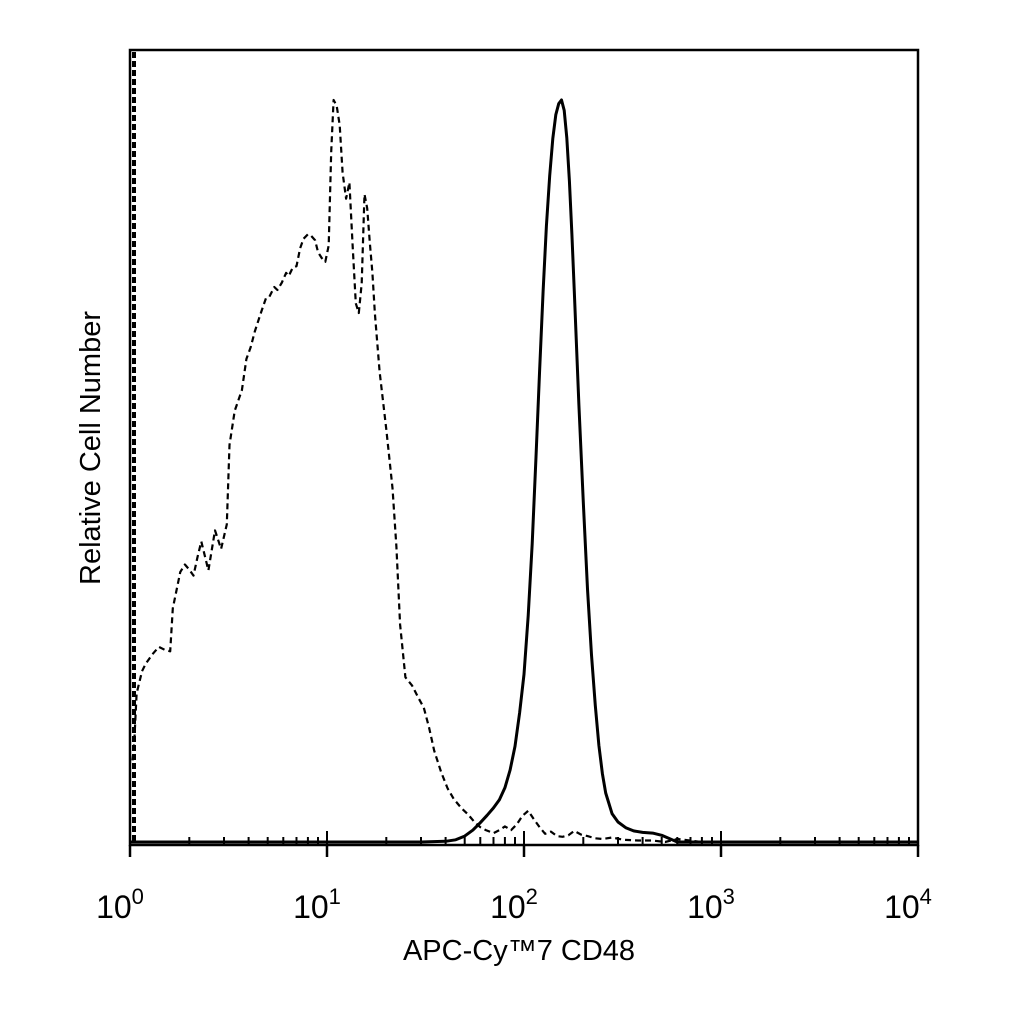  Describe the element at coordinates (120, 904) in the screenshot. I see `x-tick-label: 10⁰` at that location.